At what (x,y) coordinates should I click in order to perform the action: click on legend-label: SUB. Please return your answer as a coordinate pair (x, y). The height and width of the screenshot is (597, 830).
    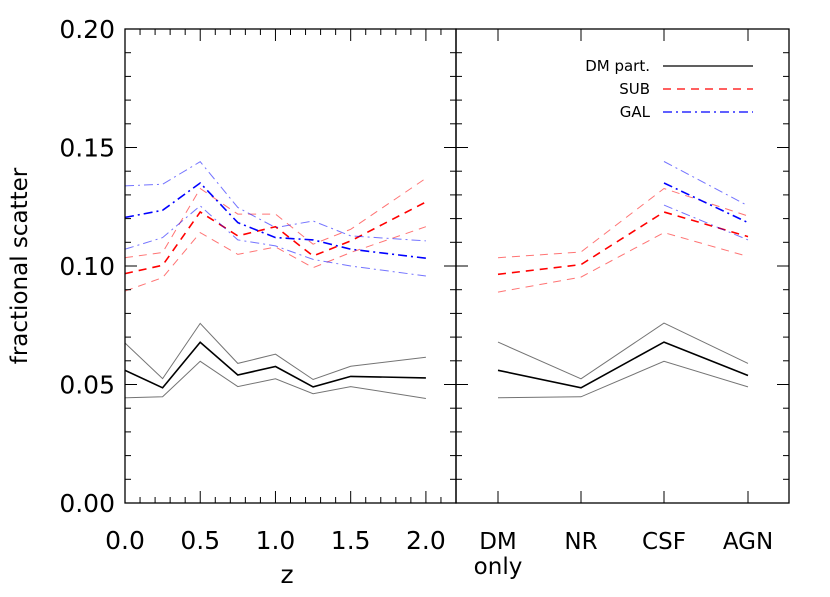
    Looking at the image, I should click on (634, 89).